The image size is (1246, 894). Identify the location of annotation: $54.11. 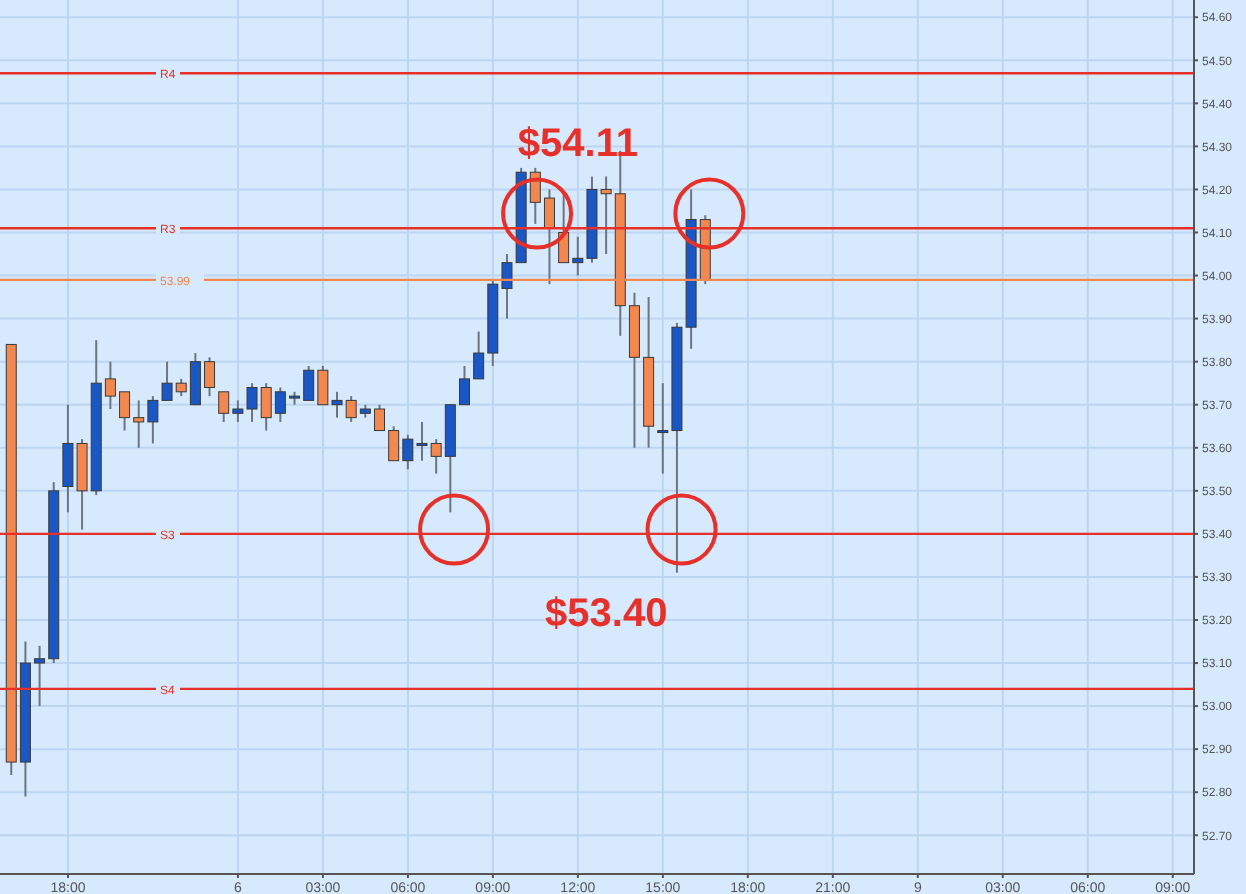
(577, 144).